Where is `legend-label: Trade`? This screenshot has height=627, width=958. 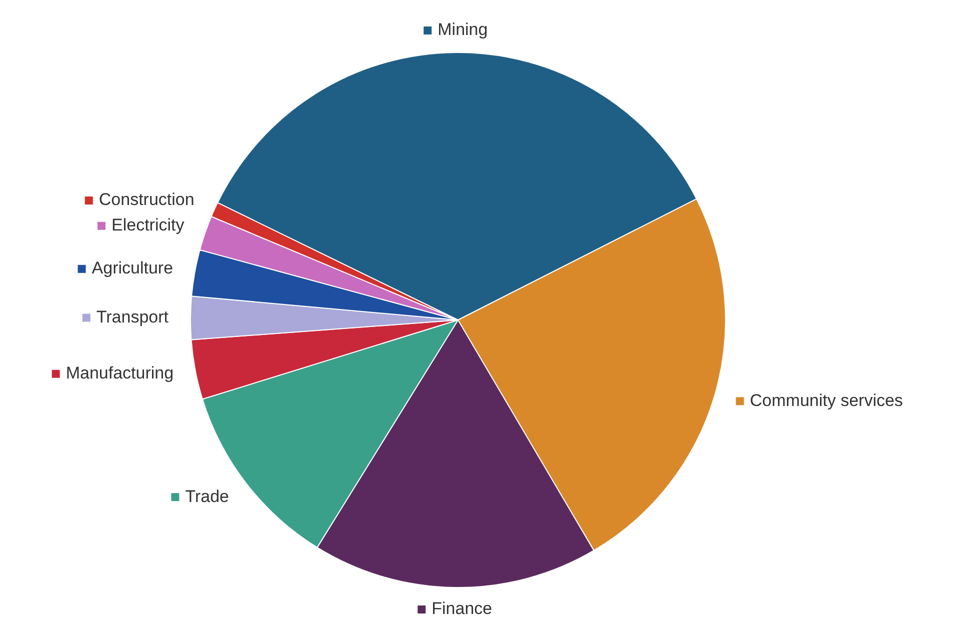 legend-label: Trade is located at coordinates (207, 496).